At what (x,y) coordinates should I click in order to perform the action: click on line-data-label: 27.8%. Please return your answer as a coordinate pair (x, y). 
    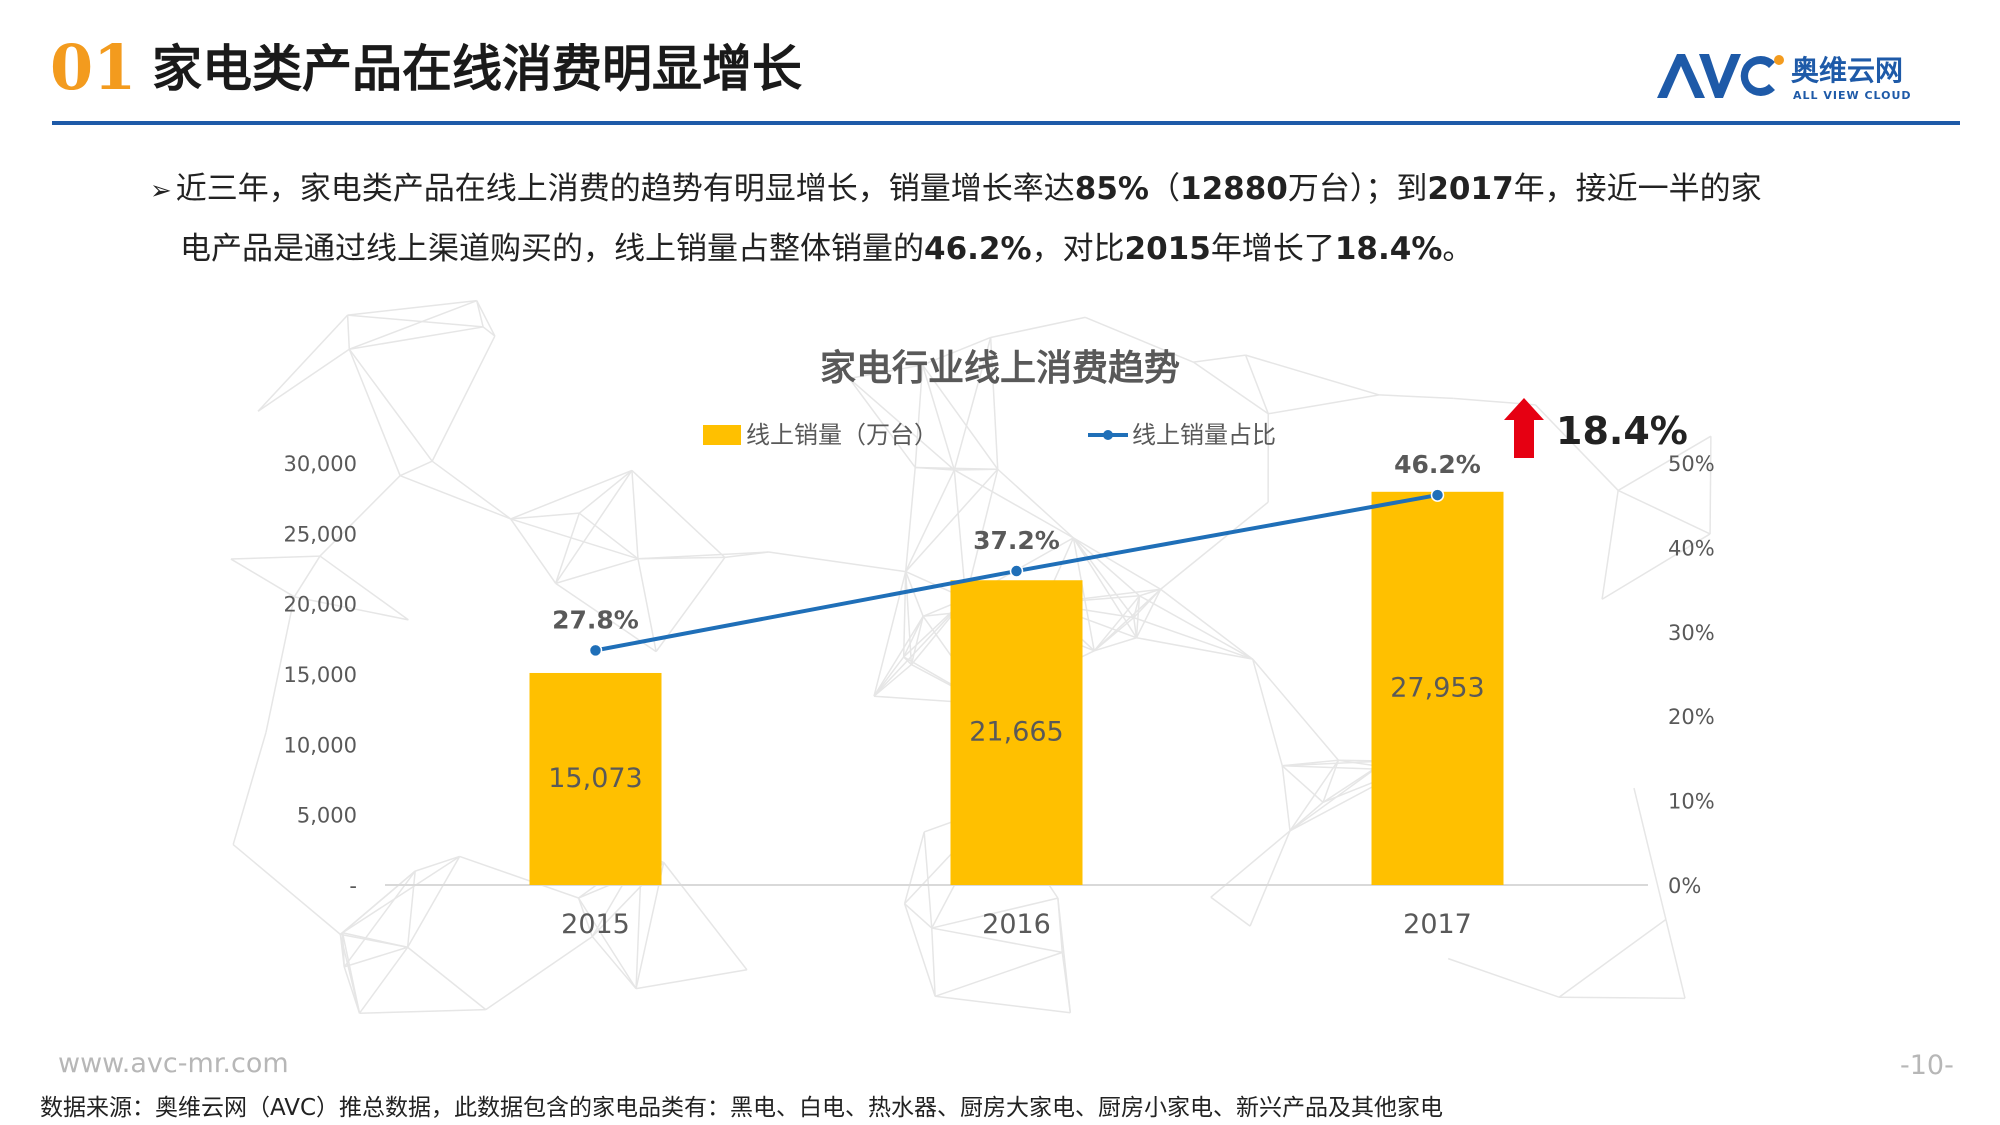
    Looking at the image, I should click on (595, 619).